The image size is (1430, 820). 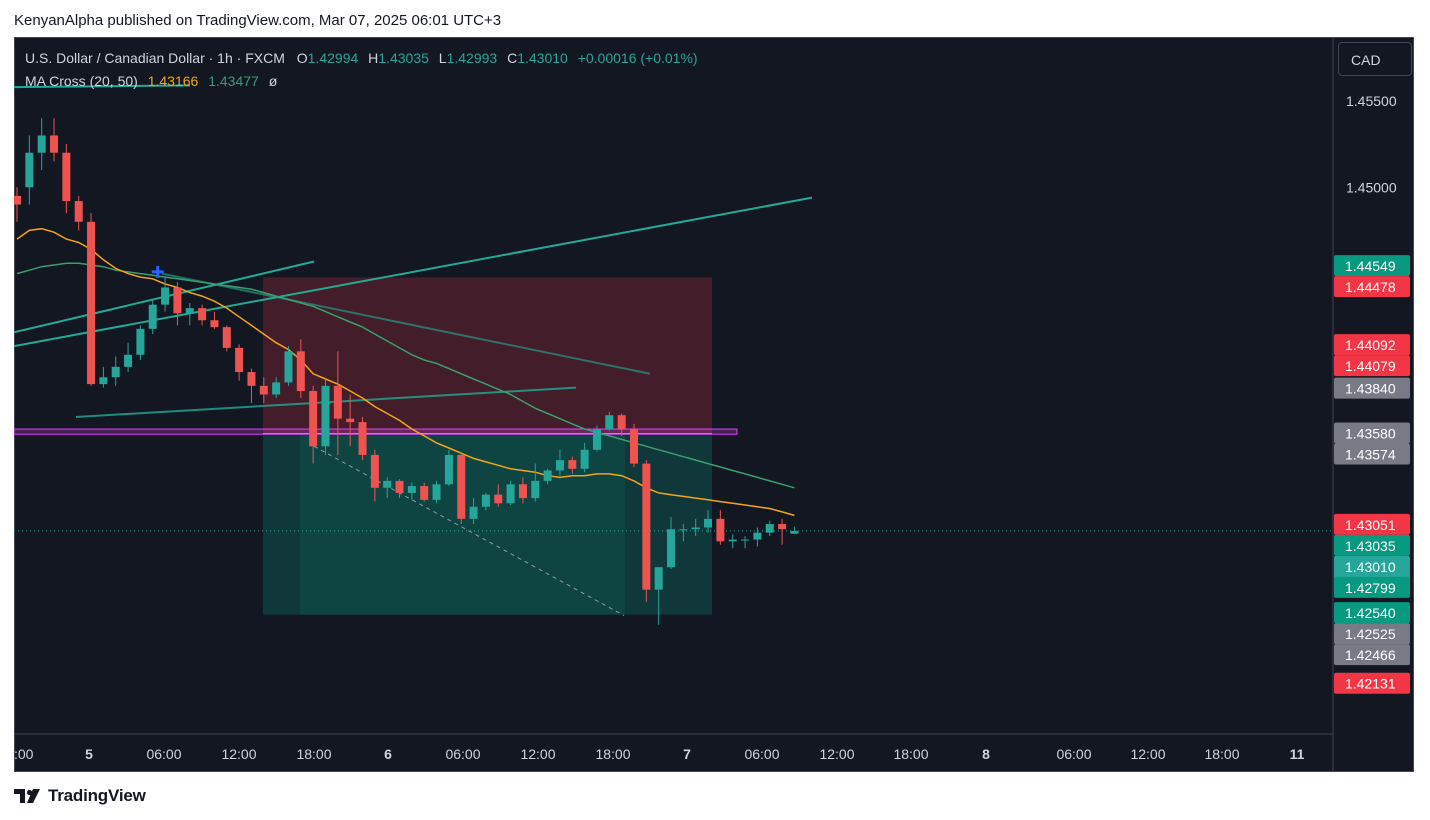 I want to click on price-tag-label: 1.42466, so click(x=1370, y=655).